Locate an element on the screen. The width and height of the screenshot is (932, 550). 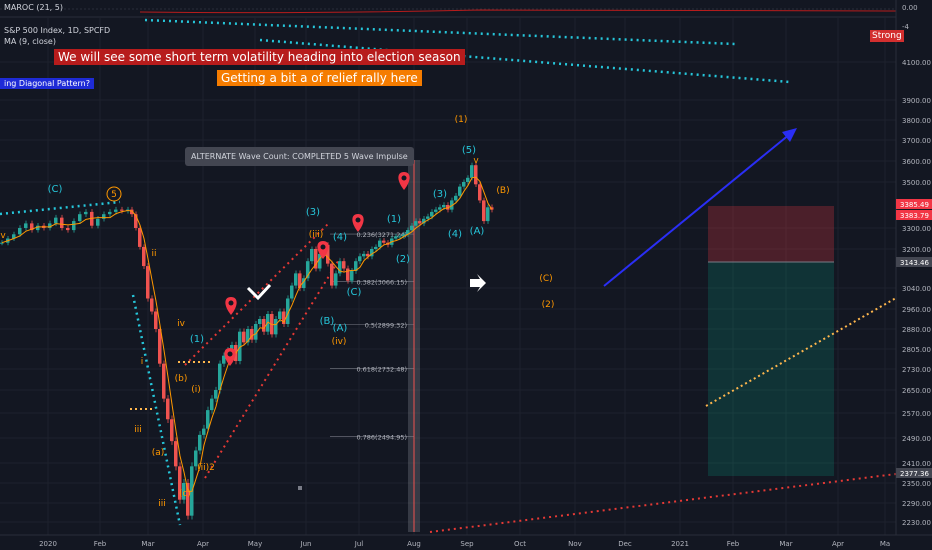
price-tag-label: 3143.46 is located at coordinates (914, 263).